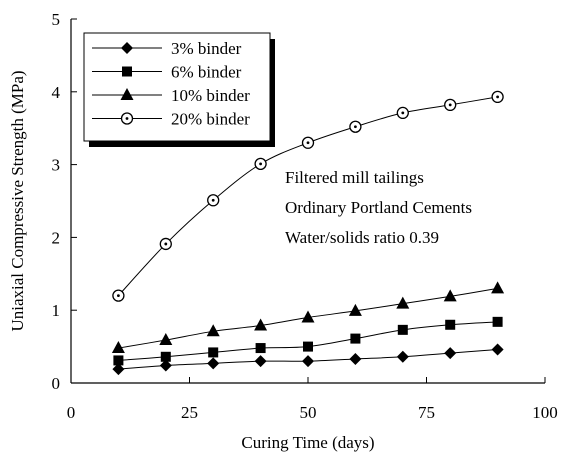 The image size is (568, 462). Describe the element at coordinates (71, 412) in the screenshot. I see `x-tick-label: 0` at that location.